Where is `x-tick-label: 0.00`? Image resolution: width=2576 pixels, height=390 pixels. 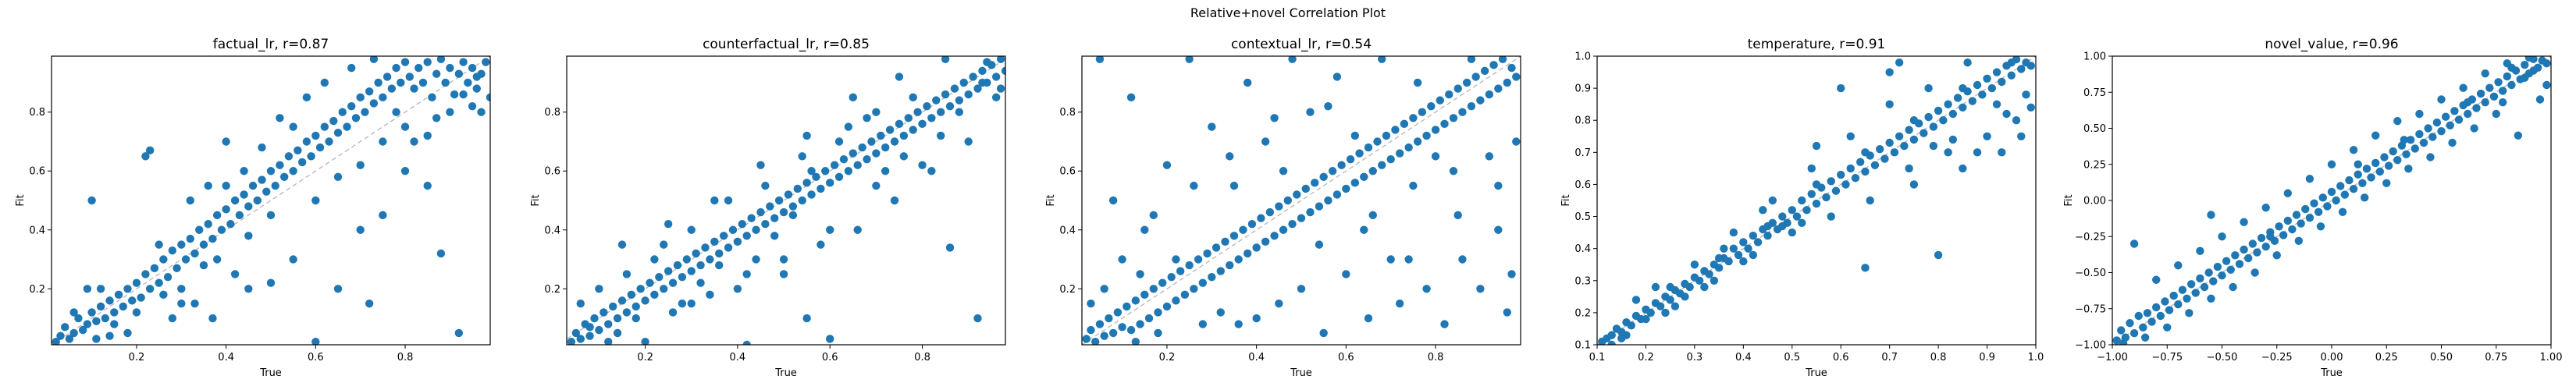
x-tick-label: 0.00 is located at coordinates (2332, 358).